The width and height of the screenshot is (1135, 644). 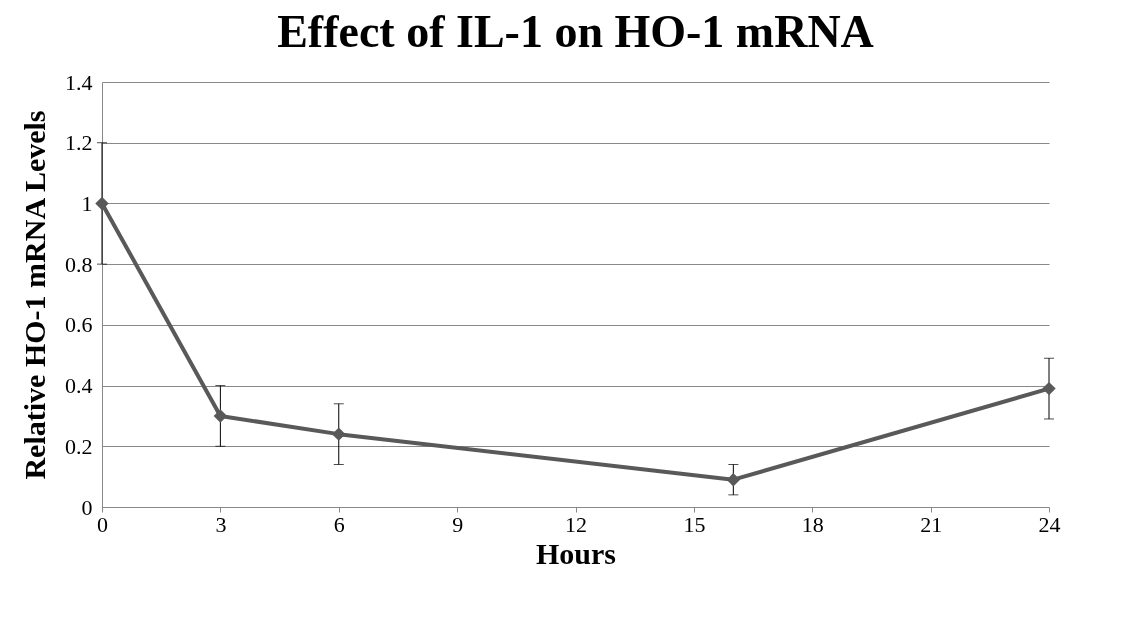 What do you see at coordinates (575, 31) in the screenshot?
I see `chart-title: Effect of IL-1 on HO-1 mRNA` at bounding box center [575, 31].